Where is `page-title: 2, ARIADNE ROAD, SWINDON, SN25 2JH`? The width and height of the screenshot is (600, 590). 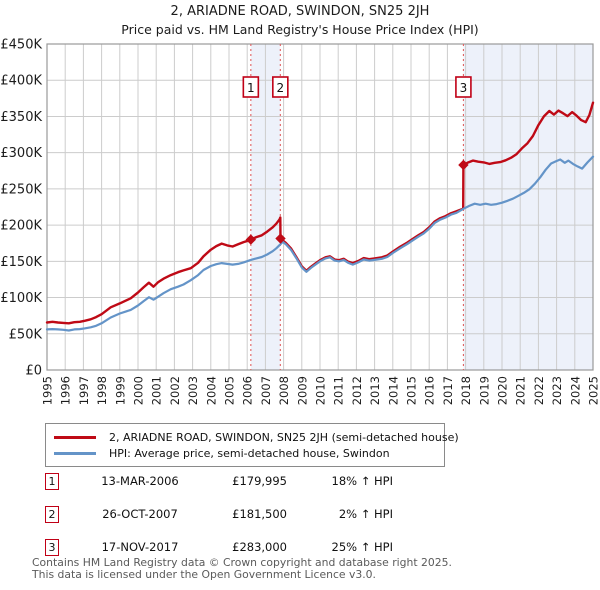
page-title: 2, ARIADNE ROAD, SWINDON, SN25 2JH is located at coordinates (300, 11).